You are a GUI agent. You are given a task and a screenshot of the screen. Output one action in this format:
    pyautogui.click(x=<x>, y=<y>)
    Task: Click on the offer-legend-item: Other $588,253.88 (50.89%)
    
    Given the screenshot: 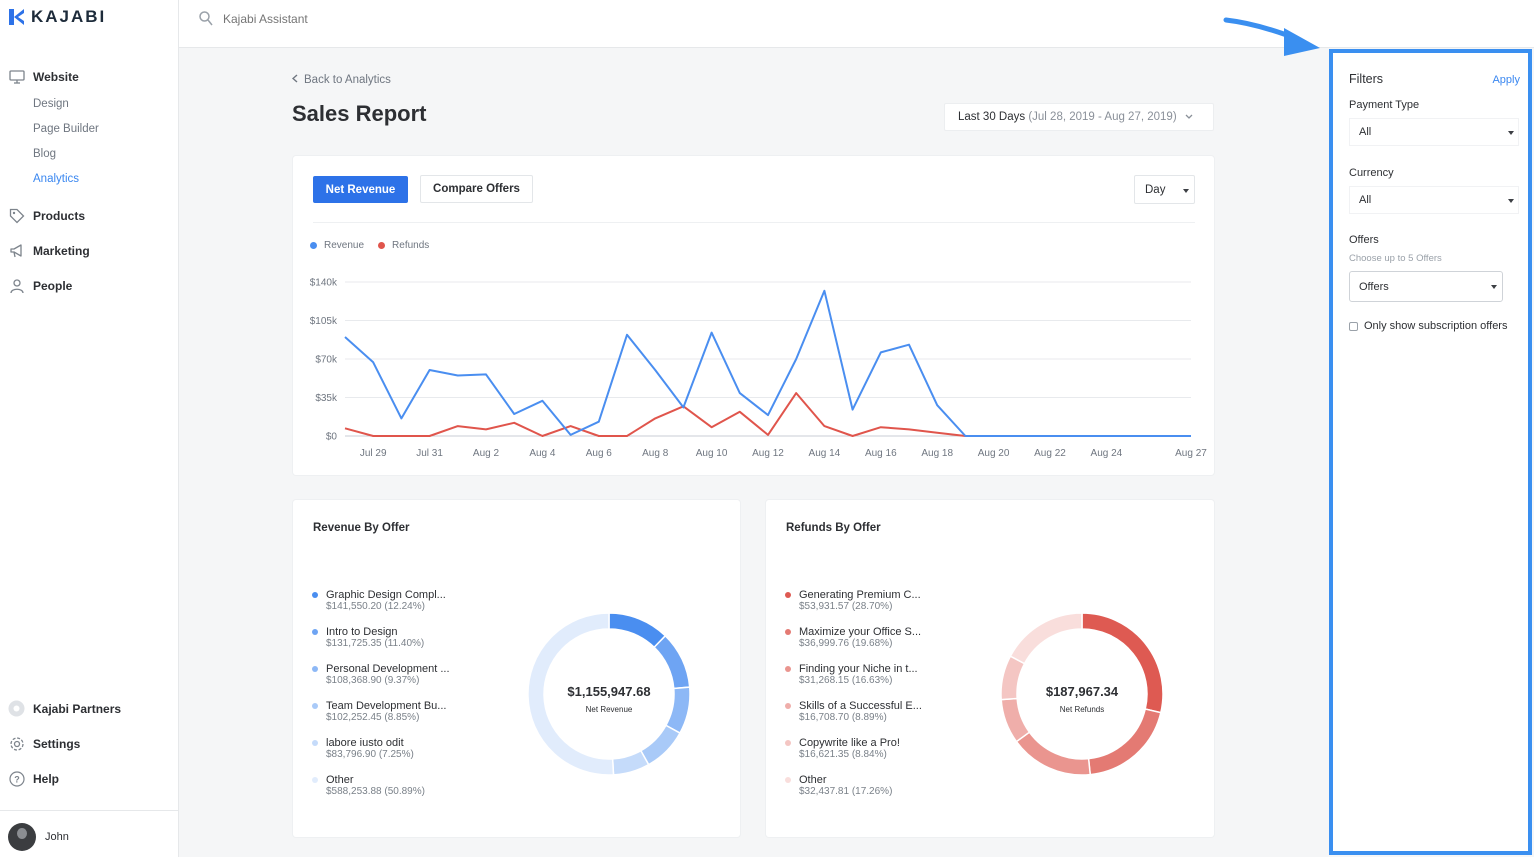 What is the action you would take?
    pyautogui.click(x=381, y=792)
    